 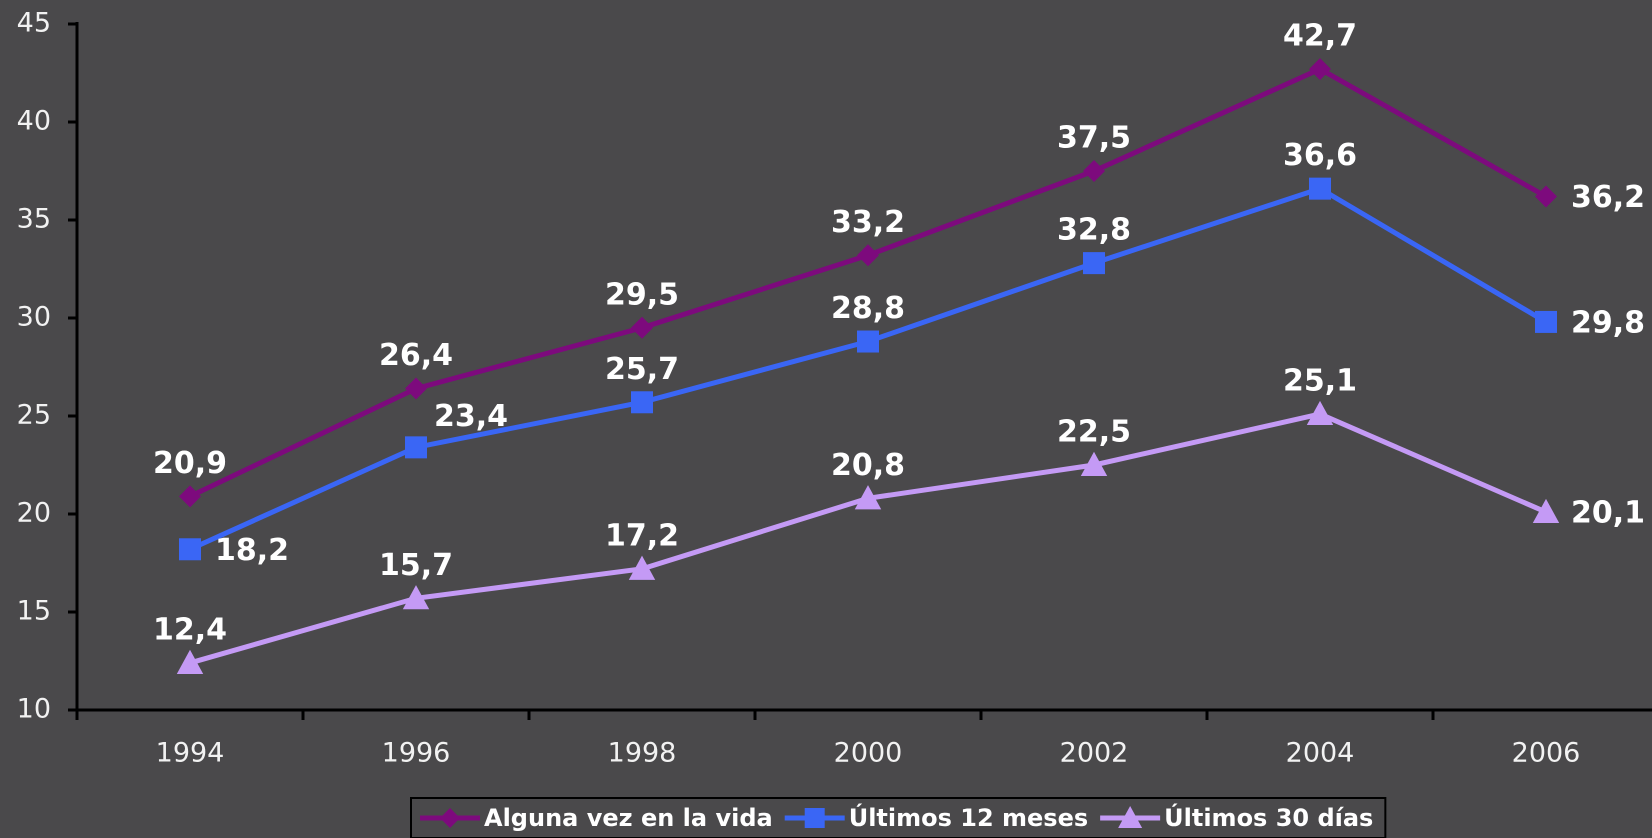 What do you see at coordinates (34, 23) in the screenshot?
I see `y-tick-label: 45` at bounding box center [34, 23].